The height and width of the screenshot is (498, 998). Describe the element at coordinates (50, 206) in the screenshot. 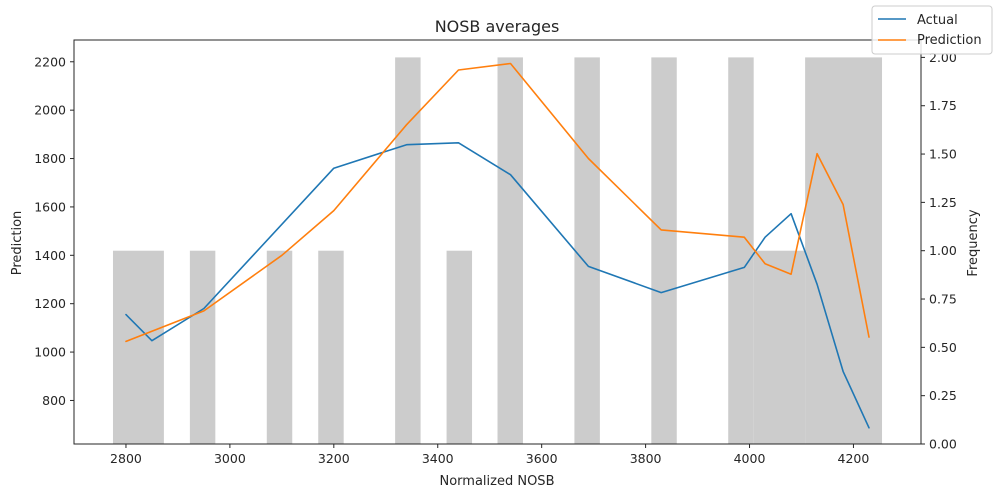

I see `y-tick-label: 1600` at that location.